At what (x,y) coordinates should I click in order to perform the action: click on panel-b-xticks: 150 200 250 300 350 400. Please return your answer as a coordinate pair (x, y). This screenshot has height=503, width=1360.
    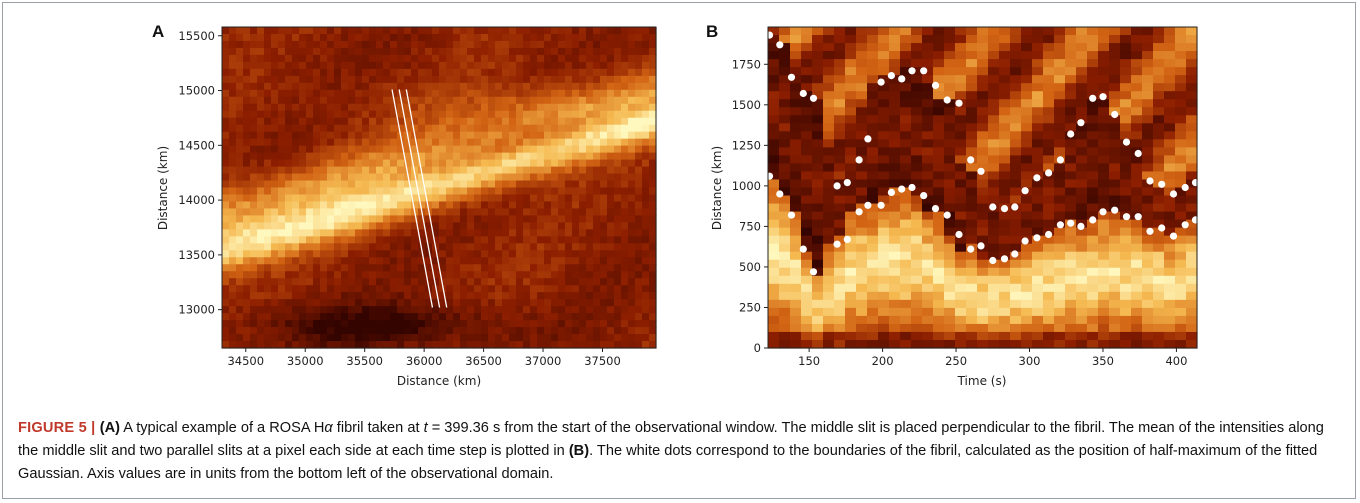
    Looking at the image, I should click on (992, 358).